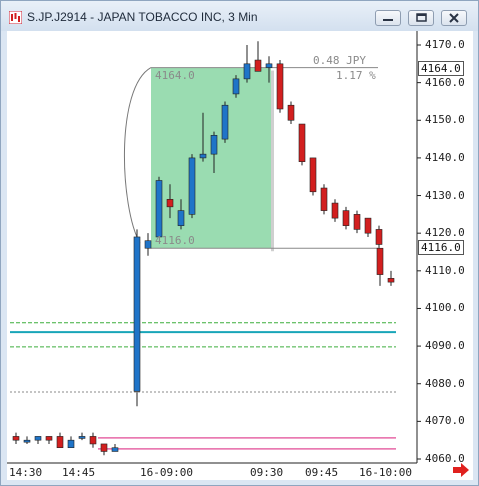 This screenshot has width=479, height=486. What do you see at coordinates (445, 421) in the screenshot?
I see `price-tick-label: 4070.0` at bounding box center [445, 421].